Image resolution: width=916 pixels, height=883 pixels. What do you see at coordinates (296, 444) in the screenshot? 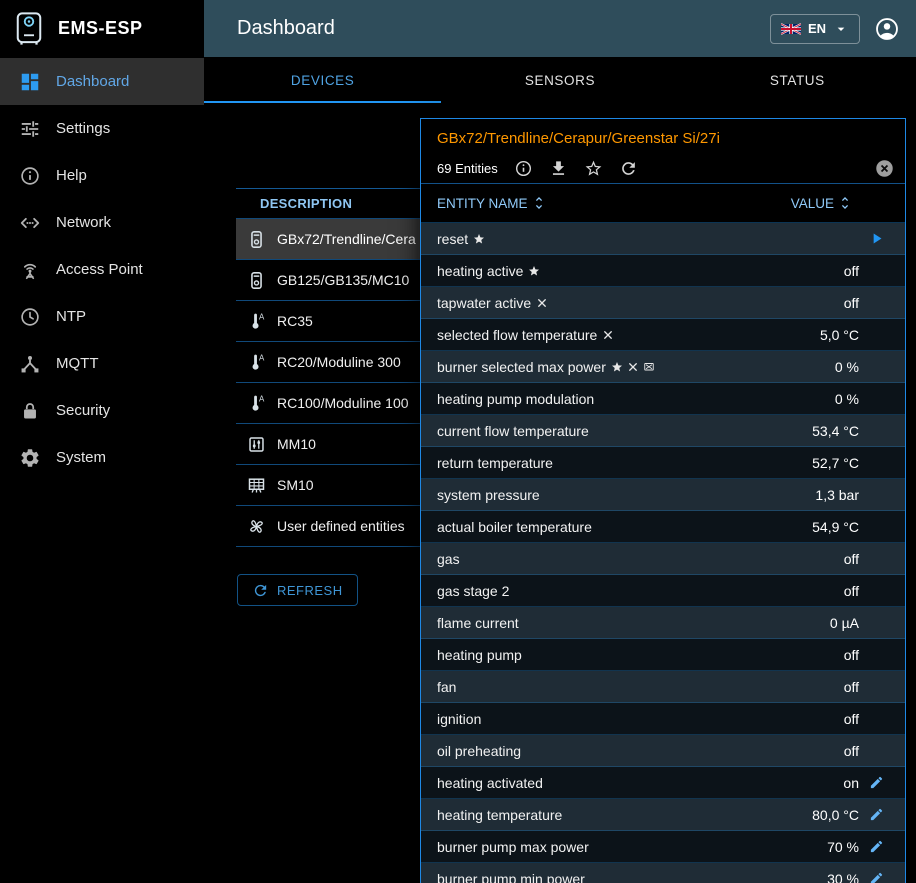
I see `device-name: MM10` at bounding box center [296, 444].